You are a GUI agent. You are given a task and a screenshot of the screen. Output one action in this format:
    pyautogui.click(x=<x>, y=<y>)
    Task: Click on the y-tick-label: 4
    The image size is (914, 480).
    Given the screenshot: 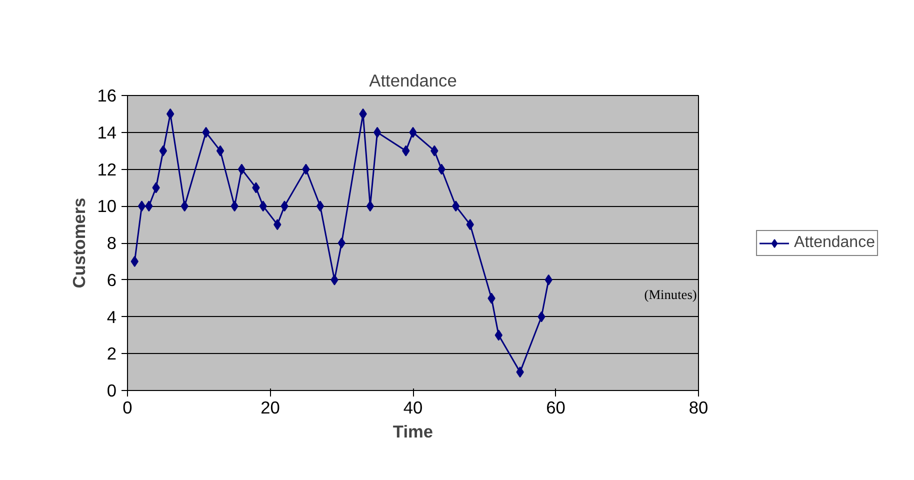 What is the action you would take?
    pyautogui.click(x=111, y=316)
    